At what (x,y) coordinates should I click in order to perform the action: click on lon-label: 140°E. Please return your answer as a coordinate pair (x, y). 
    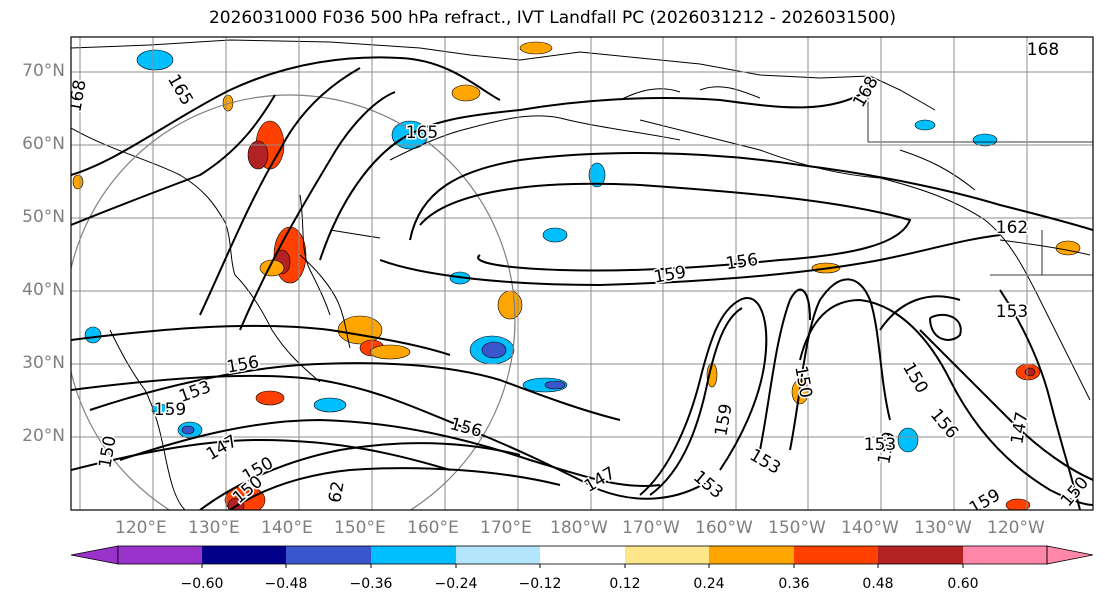
    Looking at the image, I should click on (287, 528).